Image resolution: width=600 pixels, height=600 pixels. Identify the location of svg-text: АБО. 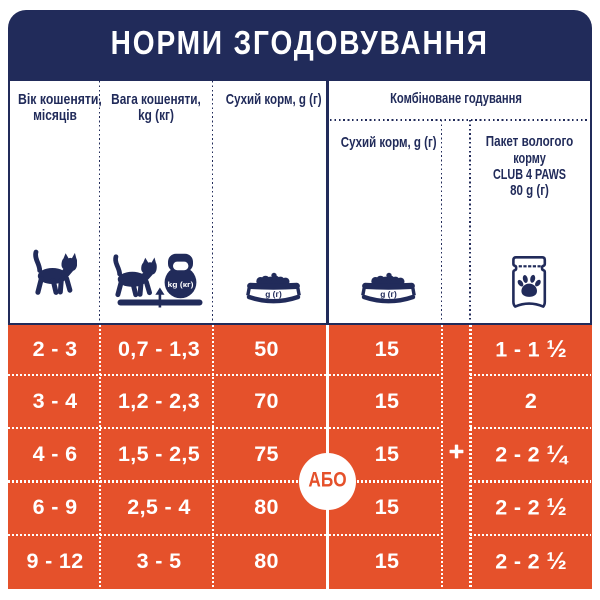
(328, 479).